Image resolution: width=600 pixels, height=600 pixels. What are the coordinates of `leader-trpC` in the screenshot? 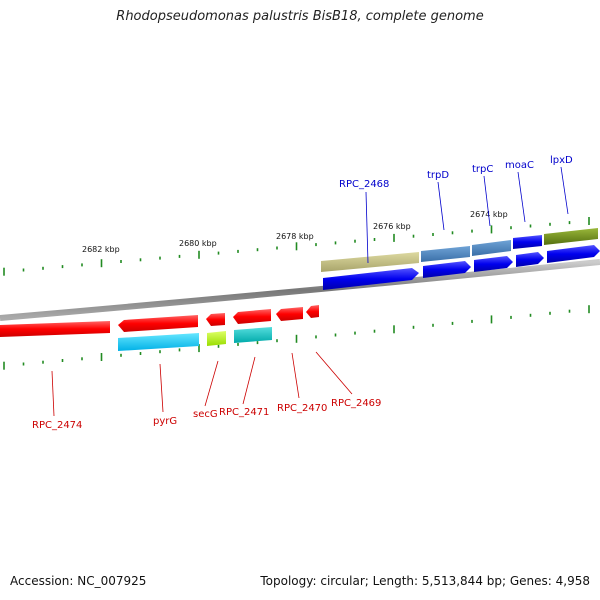 It's located at (487, 201).